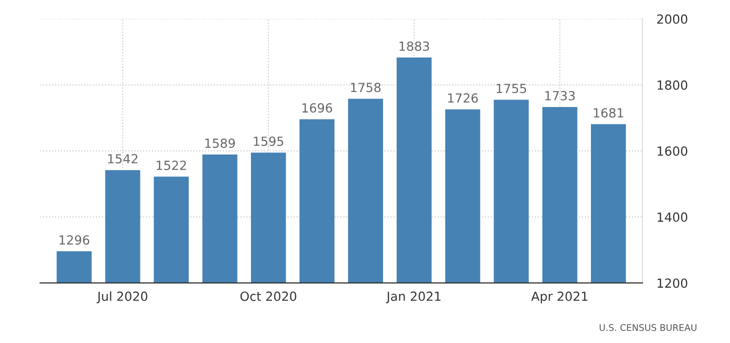  What do you see at coordinates (673, 283) in the screenshot?
I see `y-tick-label: 1200` at bounding box center [673, 283].